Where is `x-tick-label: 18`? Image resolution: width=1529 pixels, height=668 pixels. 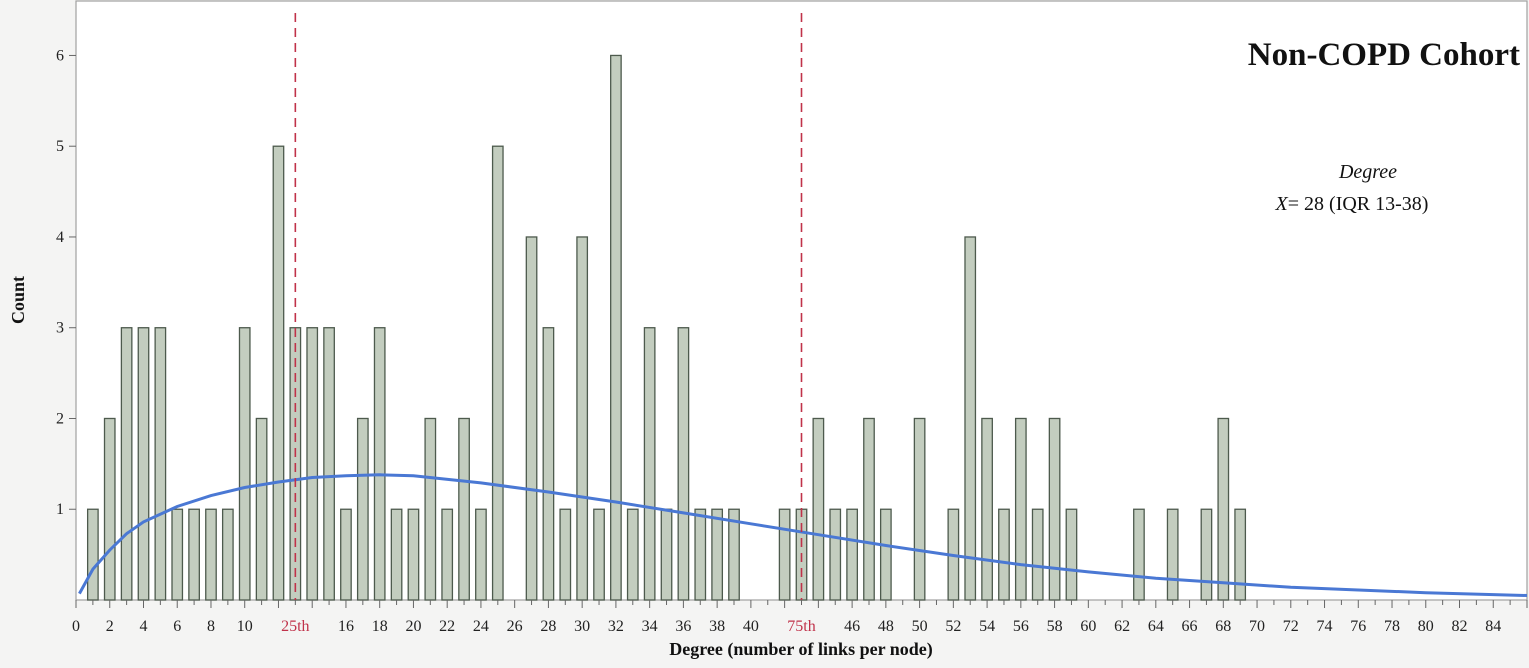 x-tick-label: 18 is located at coordinates (380, 626).